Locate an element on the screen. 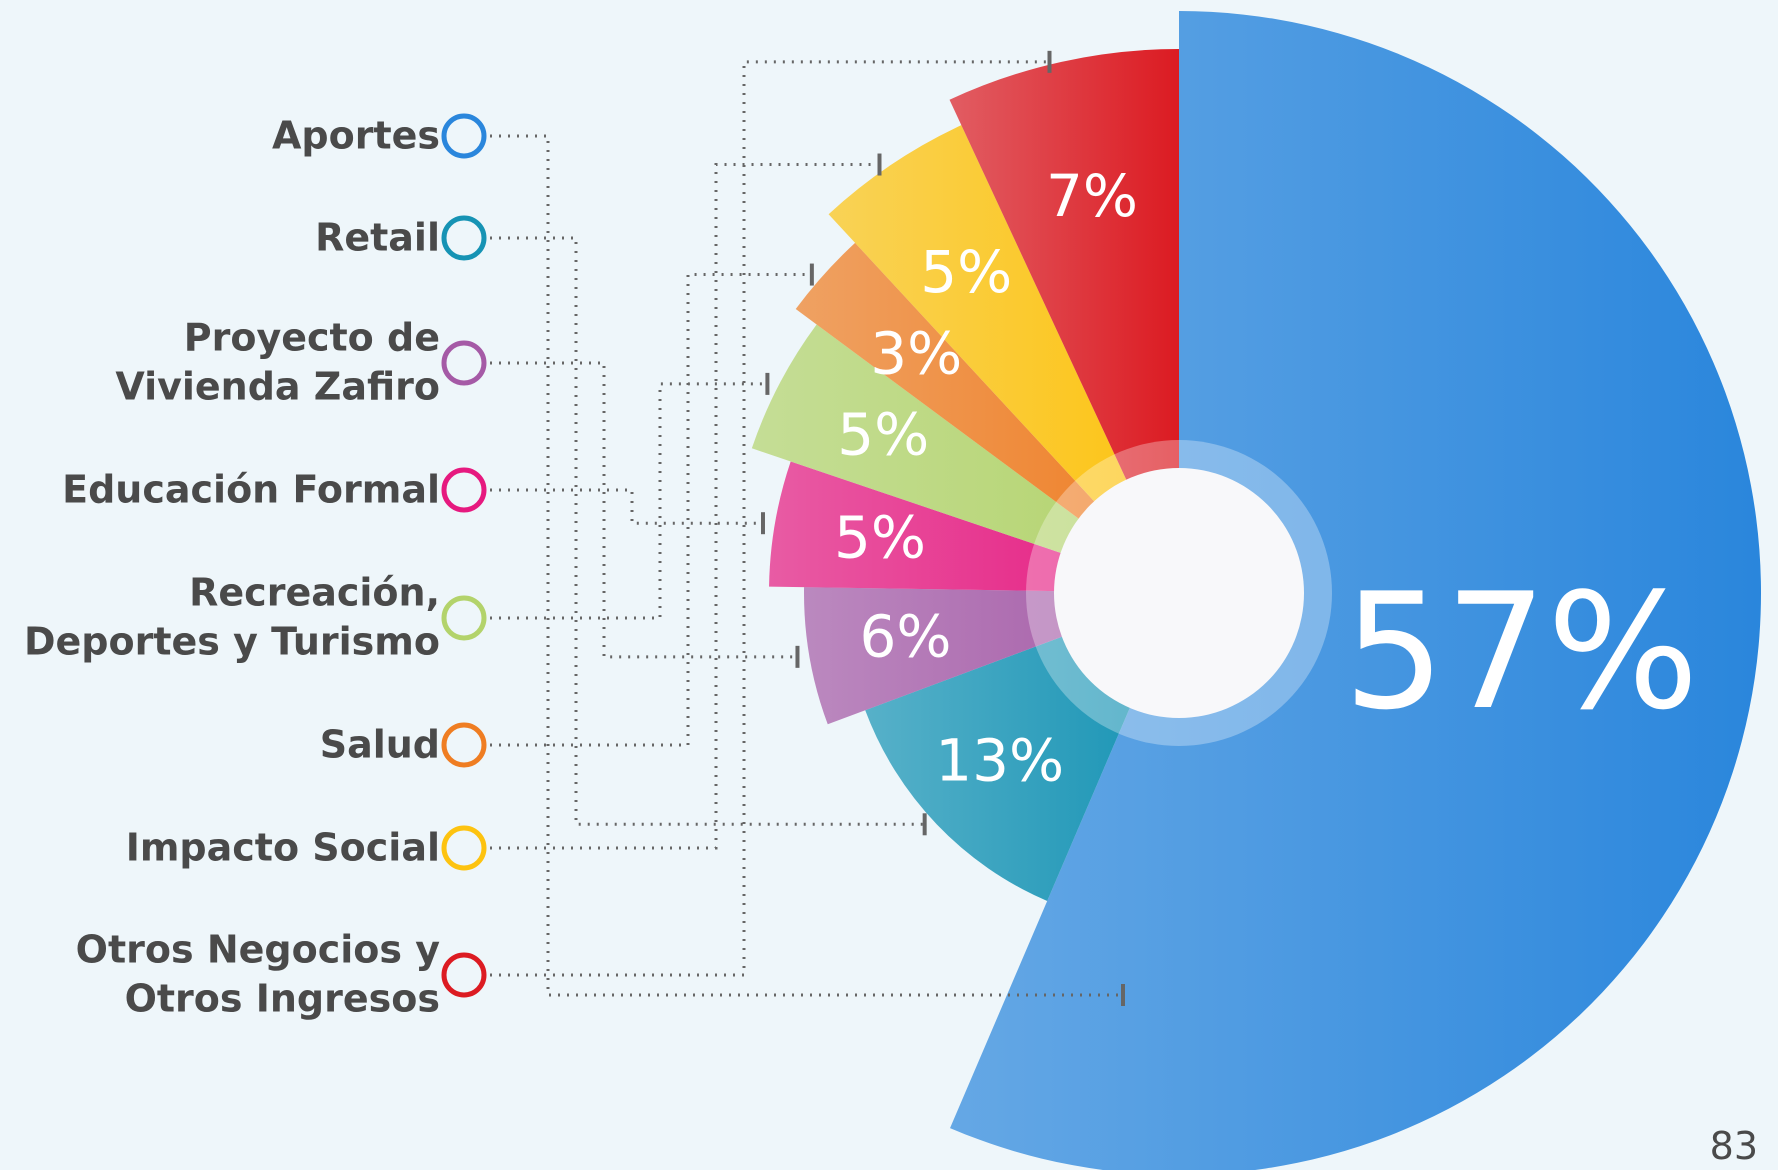 The width and height of the screenshot is (1778, 1170). value-label: 3% is located at coordinates (916, 353).